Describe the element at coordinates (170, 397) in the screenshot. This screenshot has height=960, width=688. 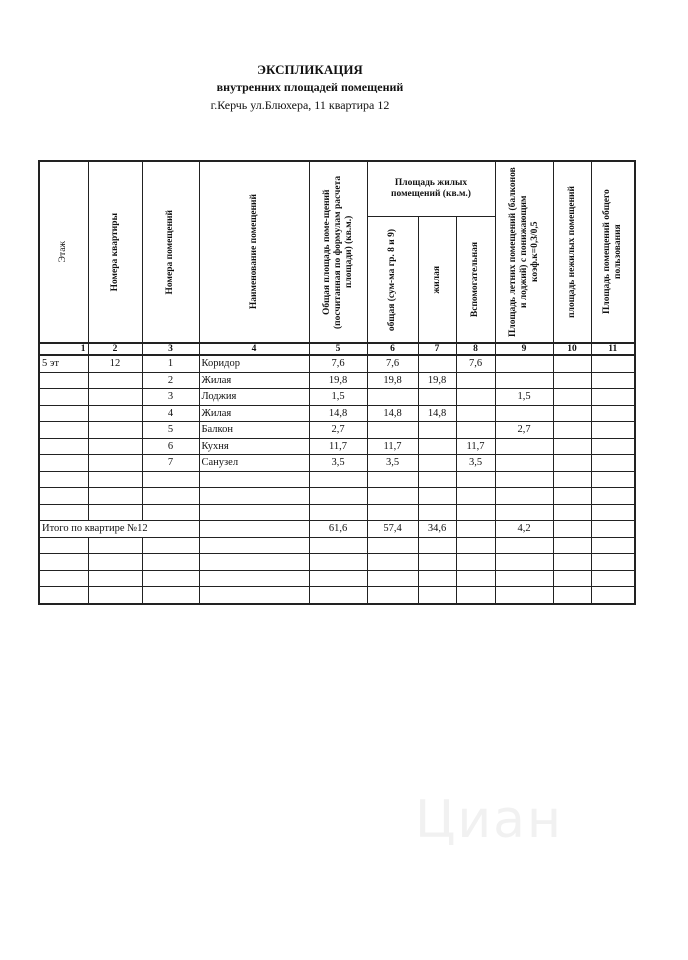
I see `cell-room-no: 3` at that location.